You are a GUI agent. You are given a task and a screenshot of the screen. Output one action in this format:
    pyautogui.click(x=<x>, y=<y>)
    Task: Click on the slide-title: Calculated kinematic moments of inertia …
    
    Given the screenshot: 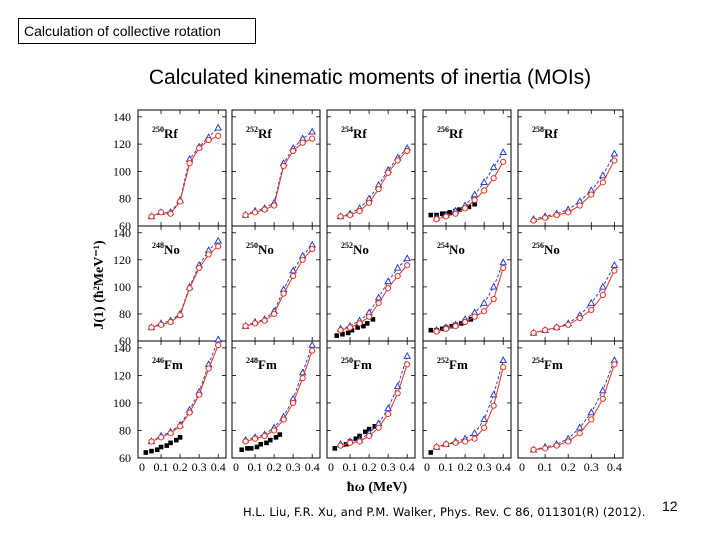 What is the action you would take?
    pyautogui.click(x=370, y=77)
    